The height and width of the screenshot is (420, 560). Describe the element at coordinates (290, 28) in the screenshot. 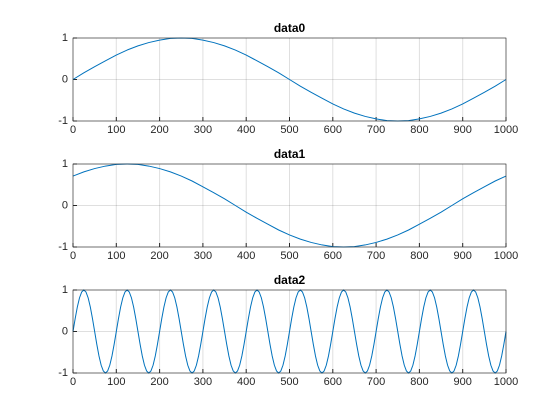

I see `chart-title: data0` at that location.